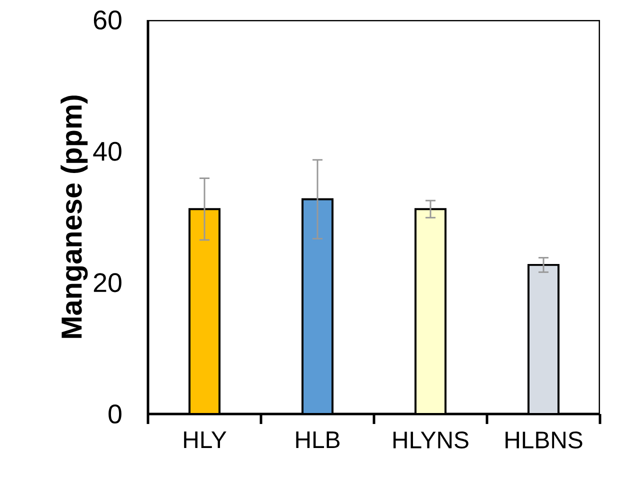 This screenshot has width=622, height=483. What do you see at coordinates (430, 440) in the screenshot?
I see `x-tick-label: HLYNS` at bounding box center [430, 440].